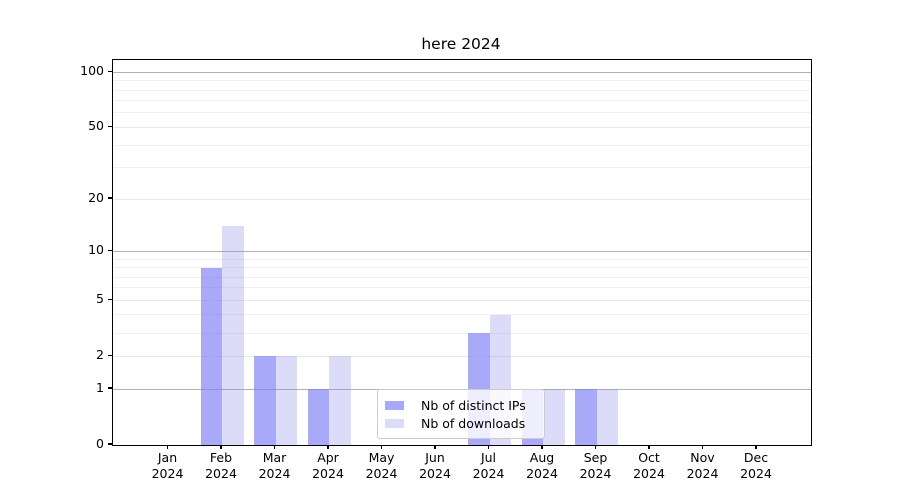 This screenshot has width=900, height=500. I want to click on legend-swatch-downloads-icon, so click(394, 423).